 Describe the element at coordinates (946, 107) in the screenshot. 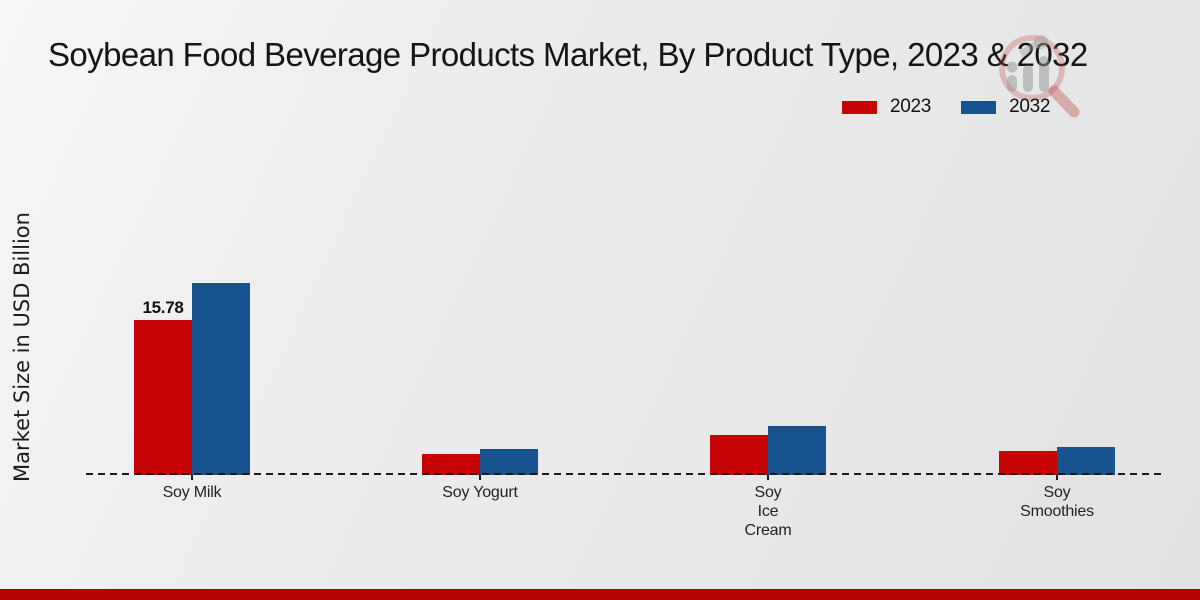

I see `legend: 2023 2032` at that location.